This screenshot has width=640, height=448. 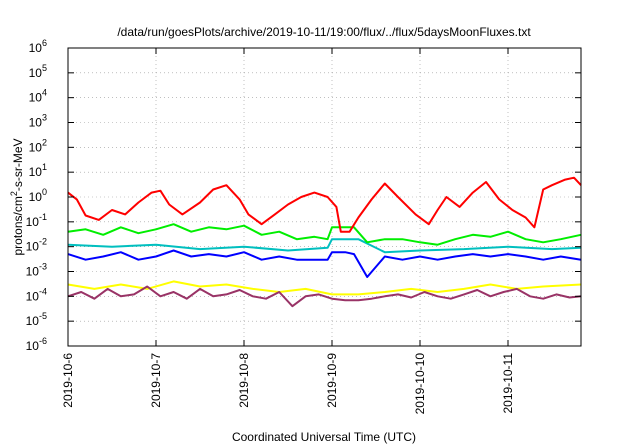 What do you see at coordinates (44, 192) in the screenshot?
I see `y-tick-exp: 0` at bounding box center [44, 192].